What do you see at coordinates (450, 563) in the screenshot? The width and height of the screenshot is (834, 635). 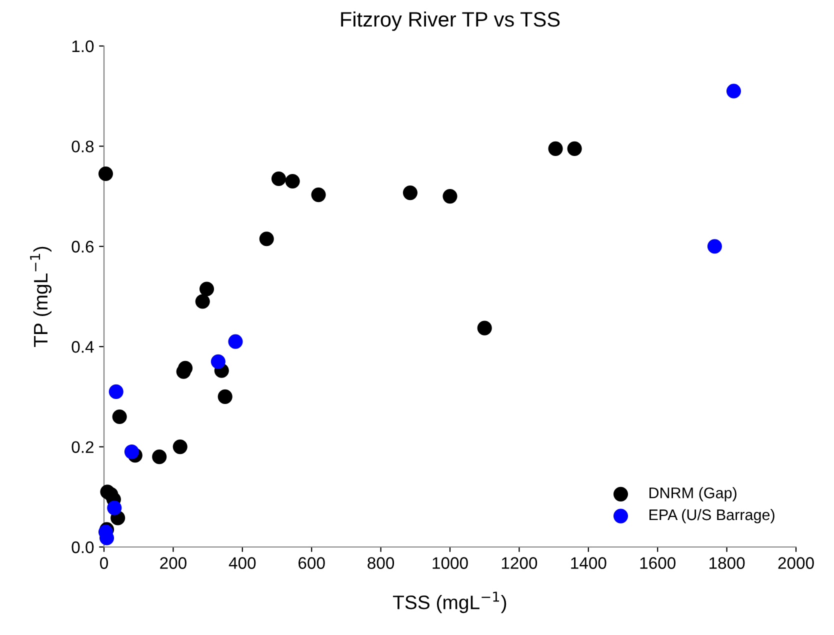 I see `x-tick-label: 1000` at bounding box center [450, 563].